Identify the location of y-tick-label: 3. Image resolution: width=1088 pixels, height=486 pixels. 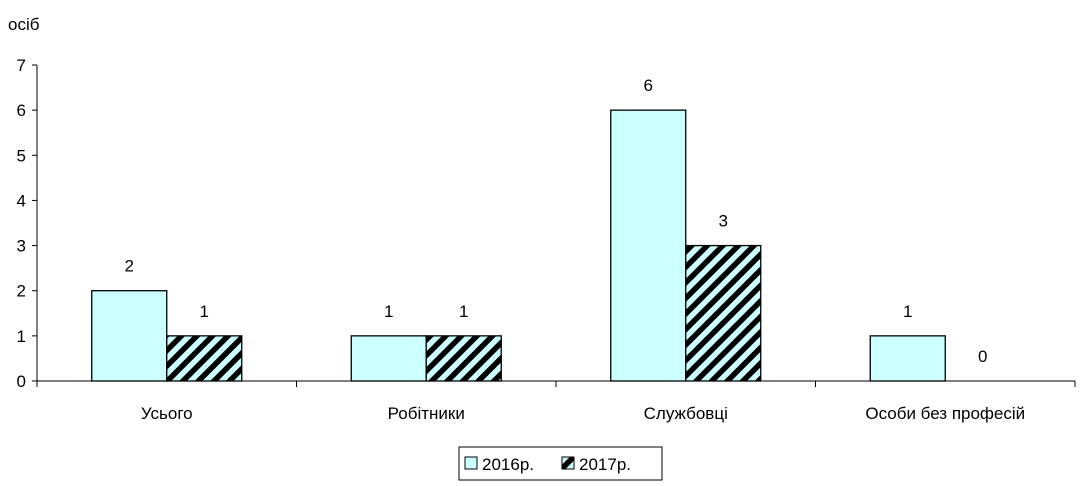
(21, 246).